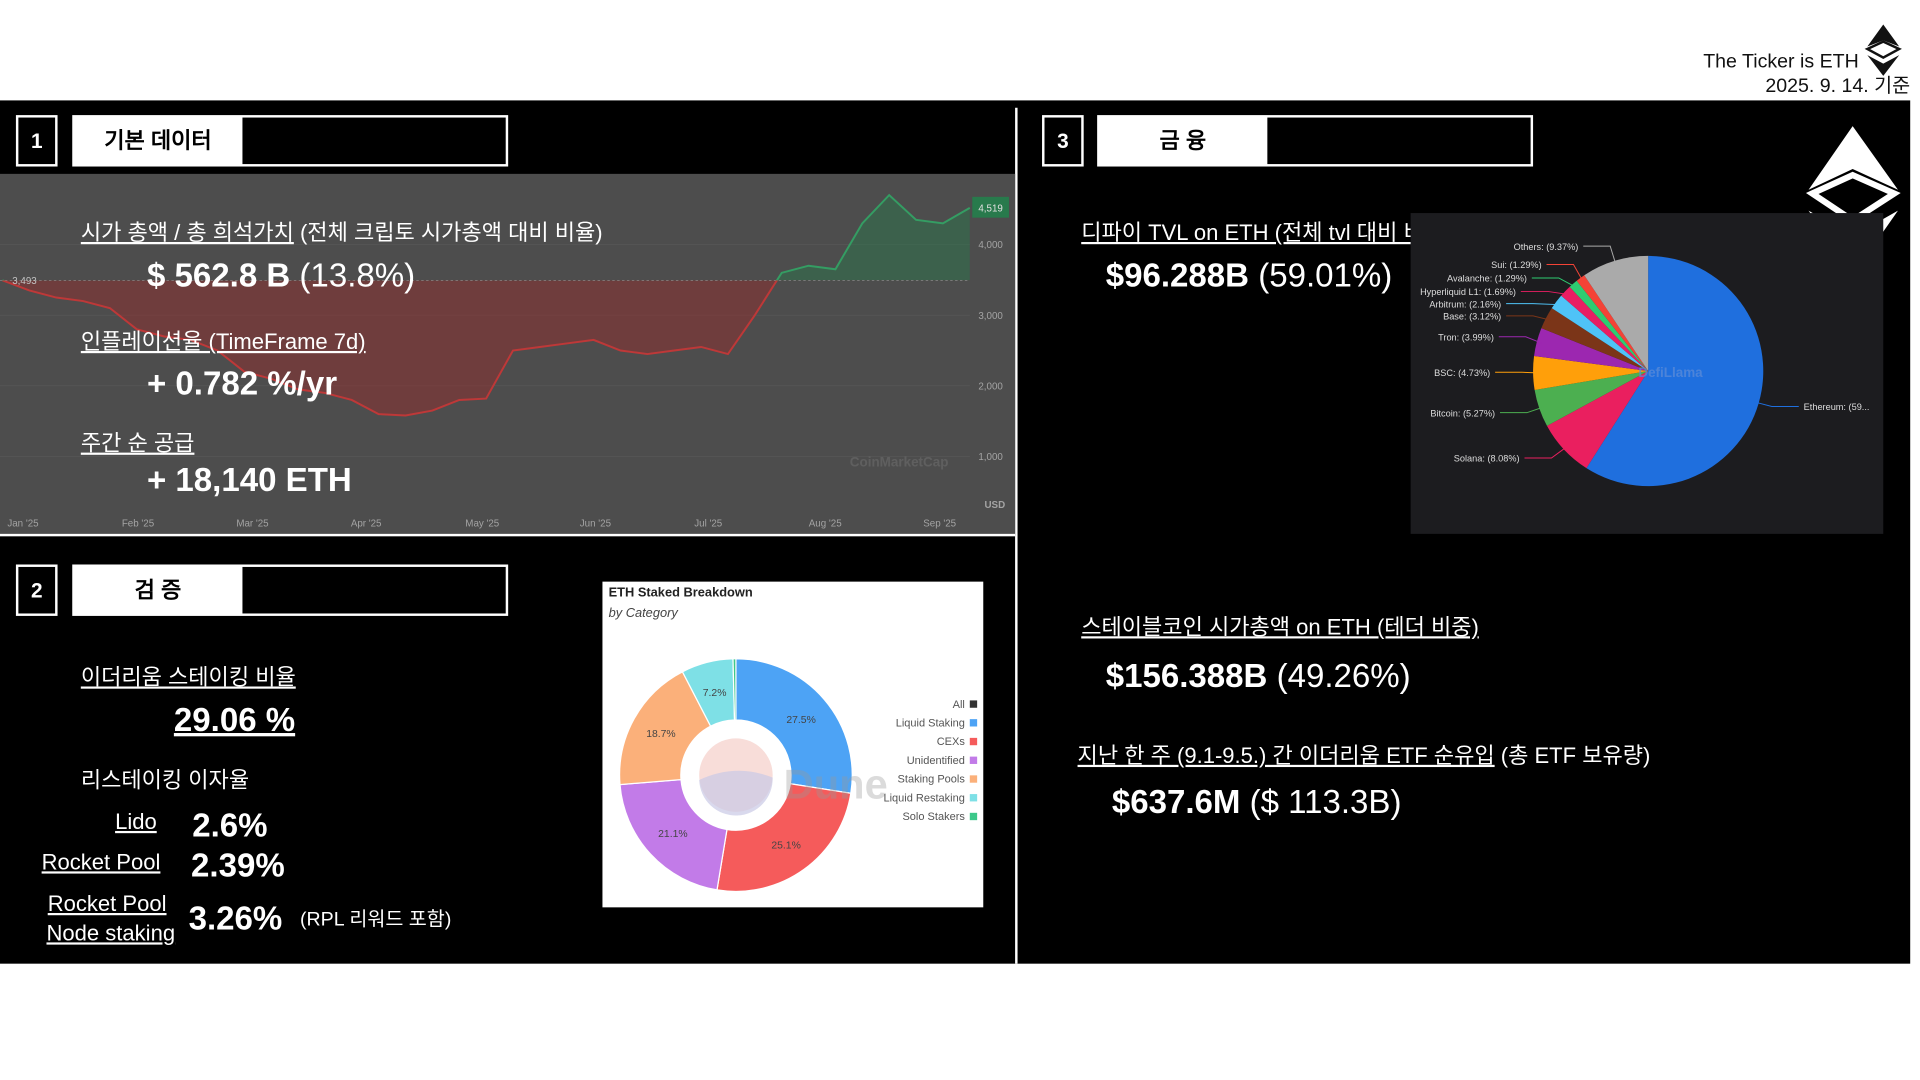 The height and width of the screenshot is (1080, 1920). What do you see at coordinates (715, 693) in the screenshot?
I see `data-label: 7.2%` at bounding box center [715, 693].